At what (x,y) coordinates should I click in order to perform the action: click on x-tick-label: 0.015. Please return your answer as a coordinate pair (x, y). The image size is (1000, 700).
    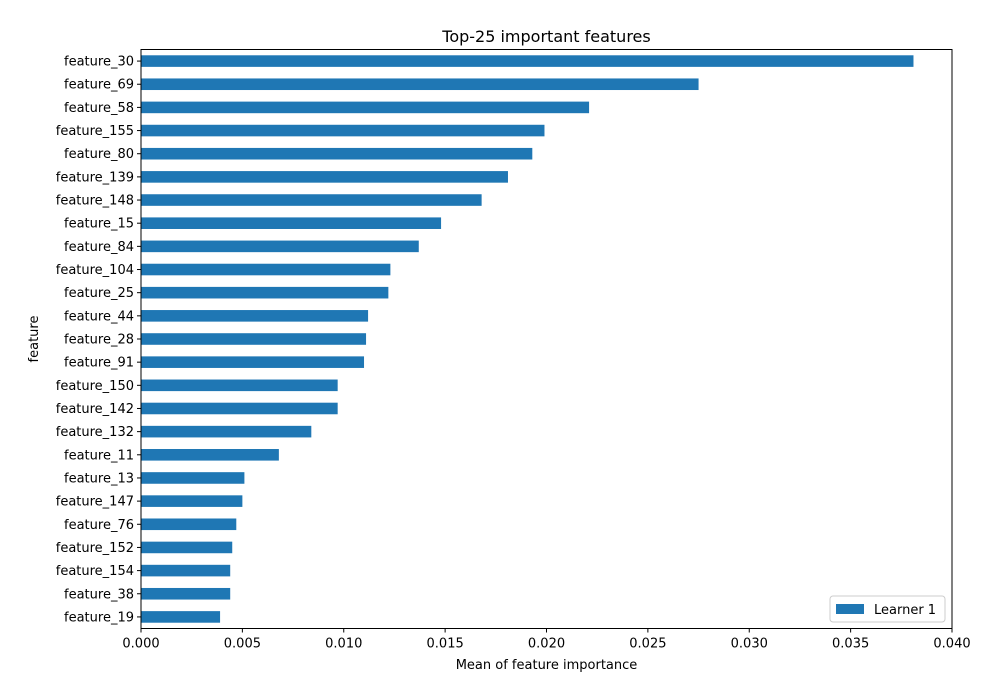
    Looking at the image, I should click on (445, 644).